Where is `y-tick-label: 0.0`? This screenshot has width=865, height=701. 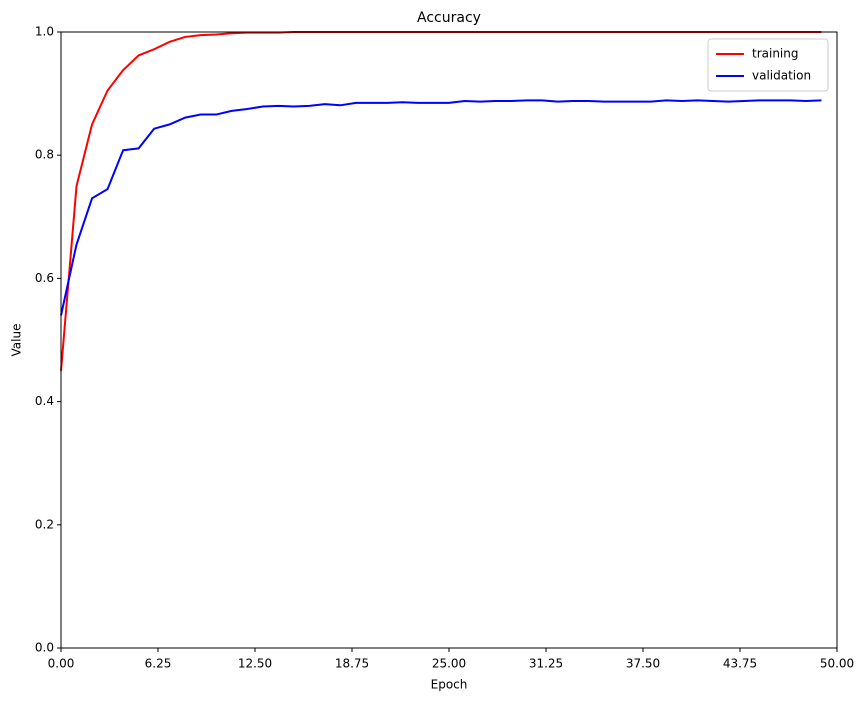
y-tick-label: 0.0 is located at coordinates (44, 648).